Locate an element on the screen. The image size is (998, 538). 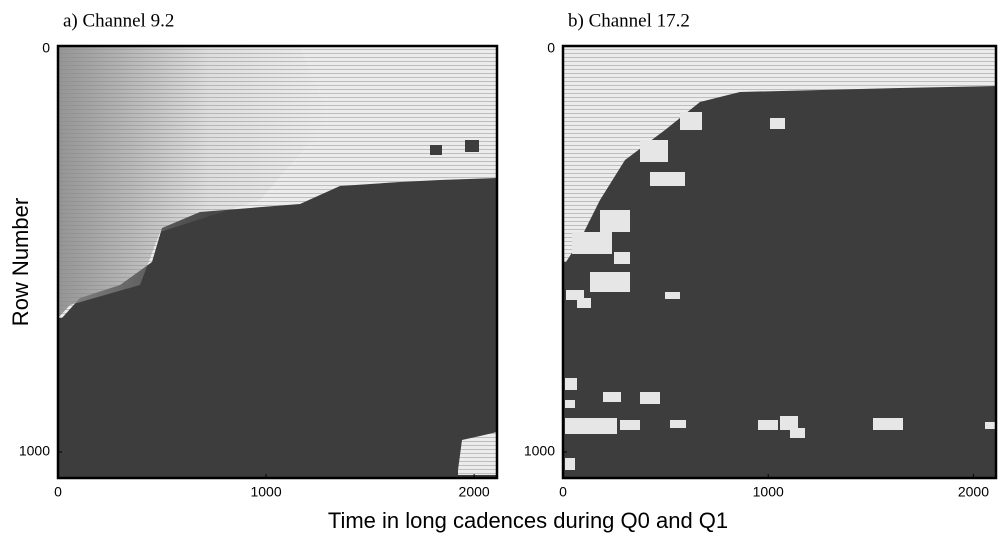
panel-title: a) Channel 9.2 is located at coordinates (118, 20).